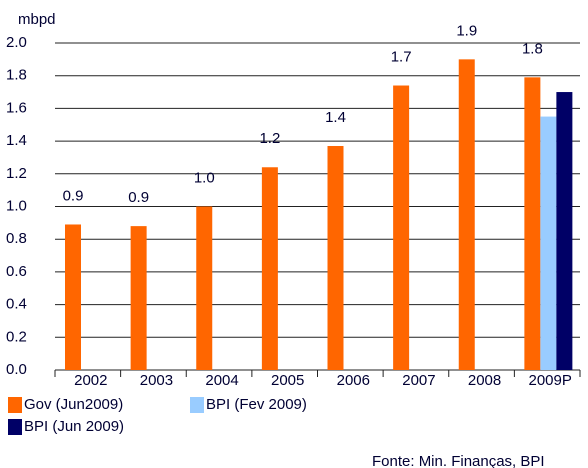 Image resolution: width=588 pixels, height=468 pixels. What do you see at coordinates (221, 380) in the screenshot?
I see `x-tick-label: 2004` at bounding box center [221, 380].